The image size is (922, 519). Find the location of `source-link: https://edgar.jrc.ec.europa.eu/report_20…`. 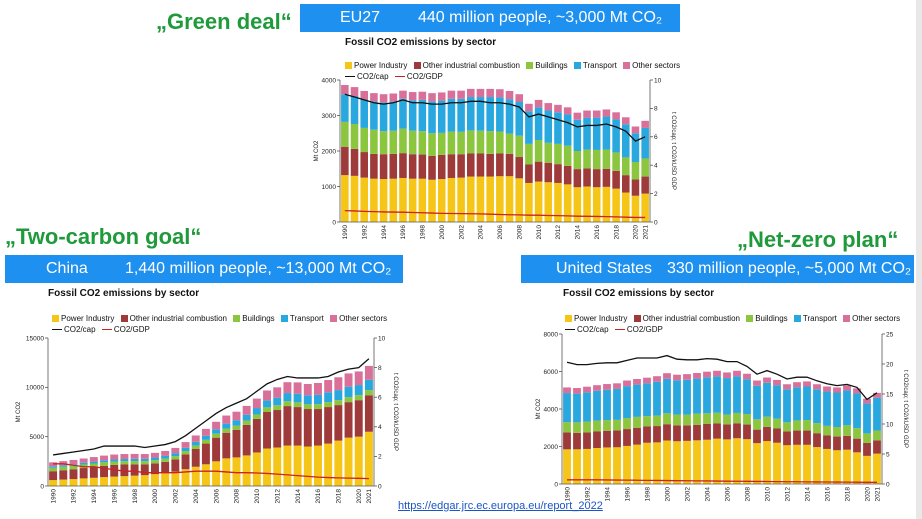

source-link: https://edgar.jrc.ec.europa.eu/report_20… is located at coordinates (500, 506).